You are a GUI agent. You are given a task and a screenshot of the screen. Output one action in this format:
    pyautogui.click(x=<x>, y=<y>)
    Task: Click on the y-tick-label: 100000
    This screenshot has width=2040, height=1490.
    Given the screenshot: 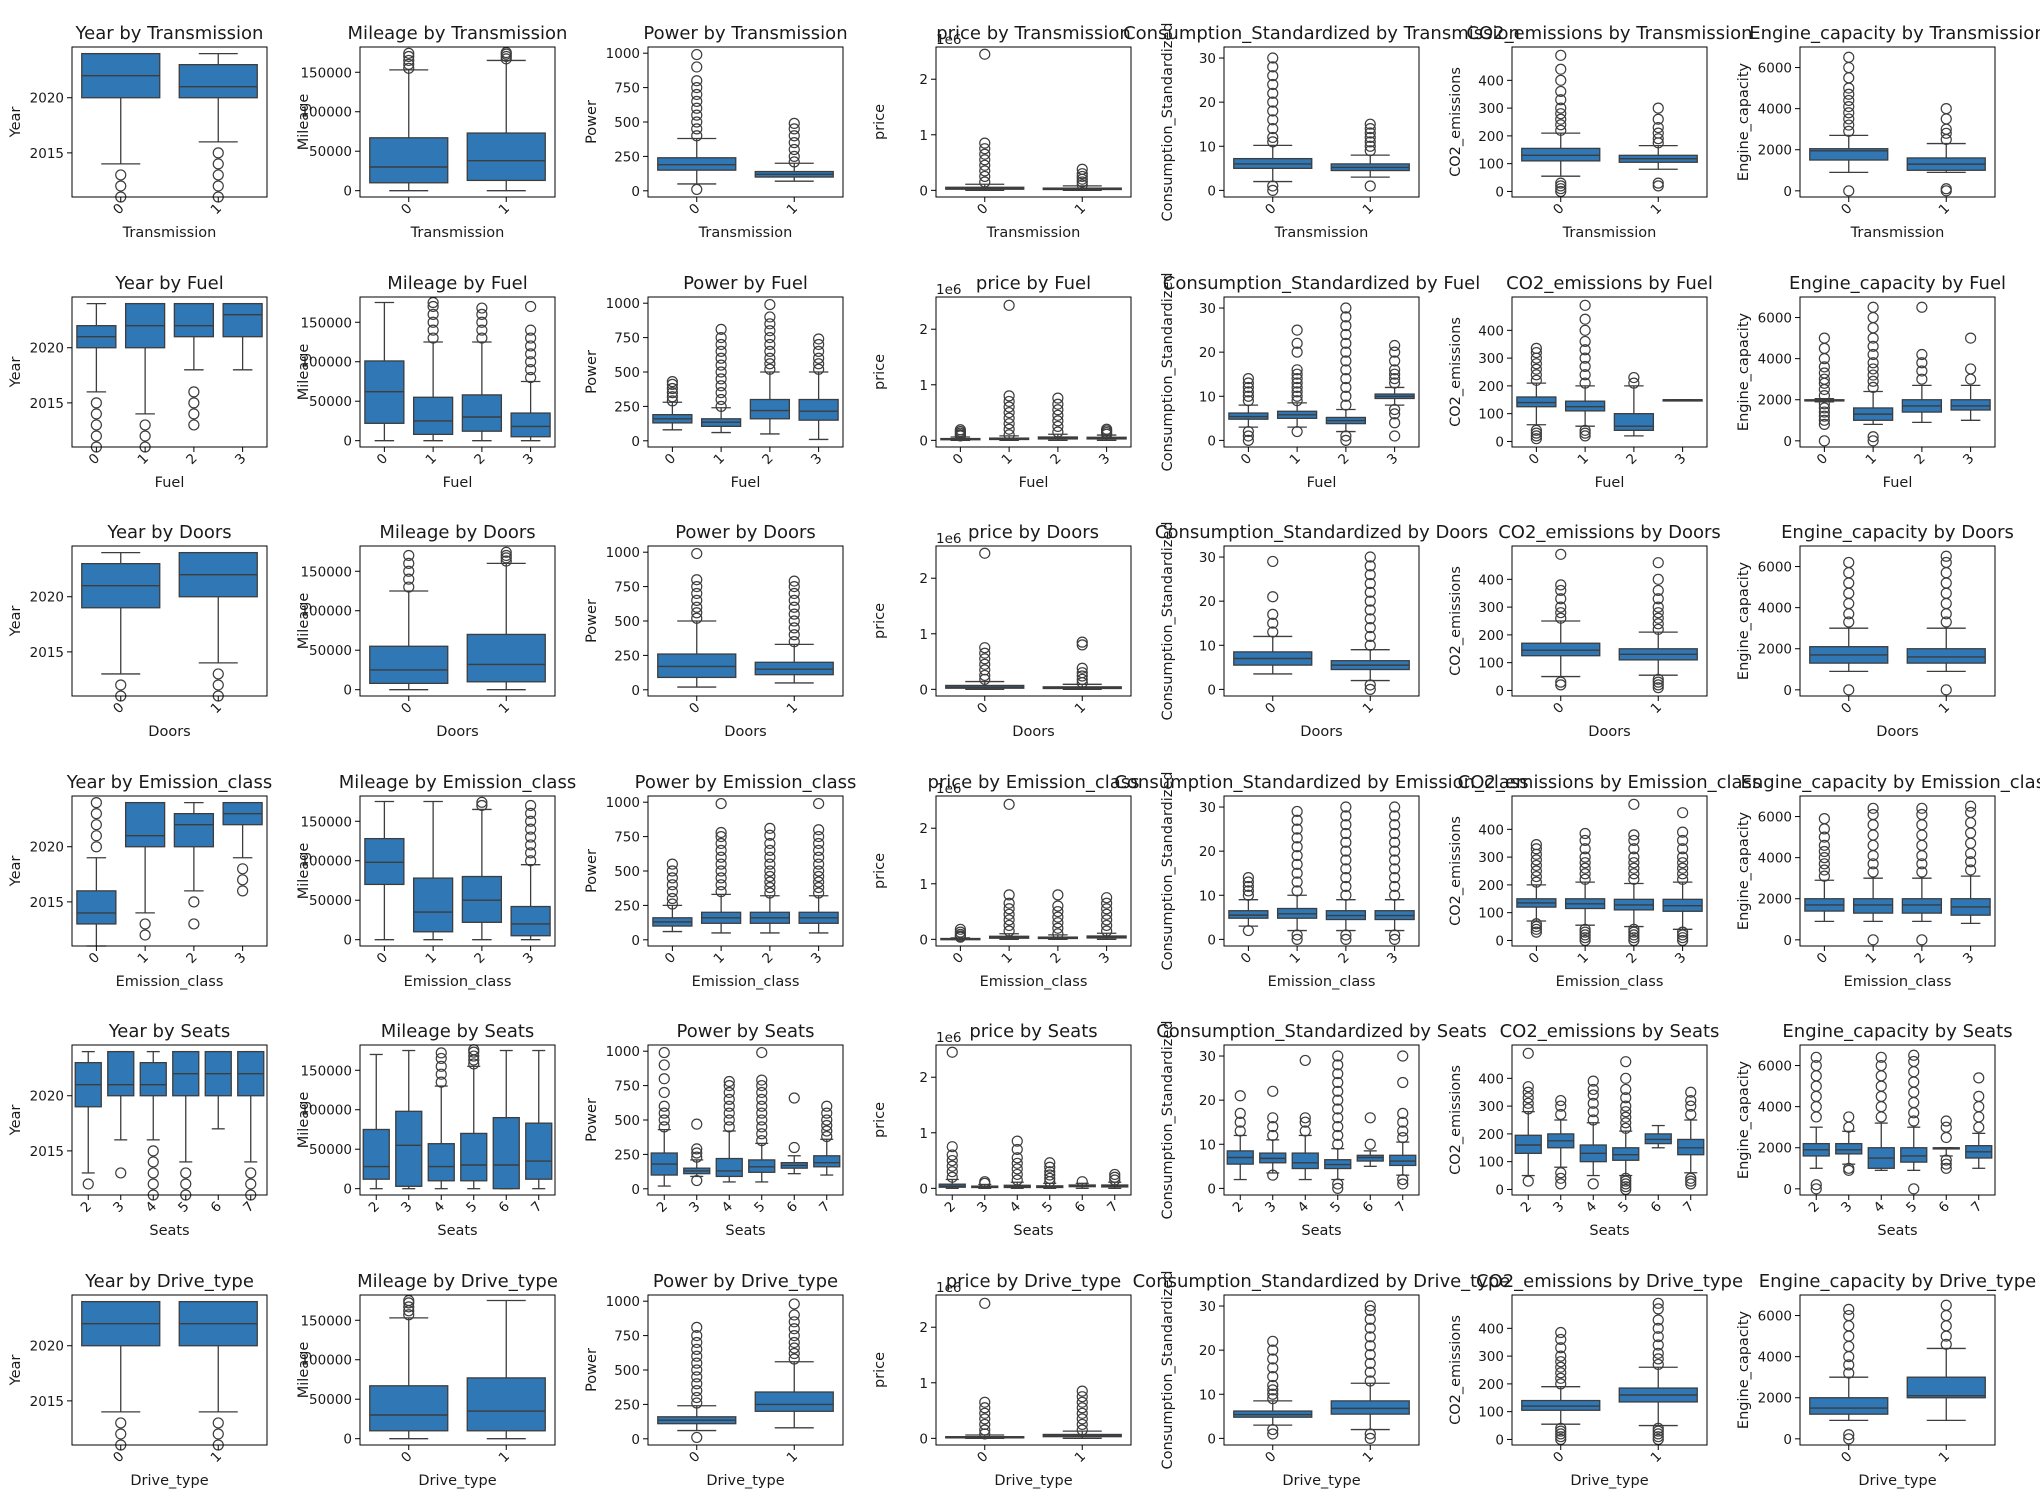 What is the action you would take?
    pyautogui.click(x=326, y=862)
    